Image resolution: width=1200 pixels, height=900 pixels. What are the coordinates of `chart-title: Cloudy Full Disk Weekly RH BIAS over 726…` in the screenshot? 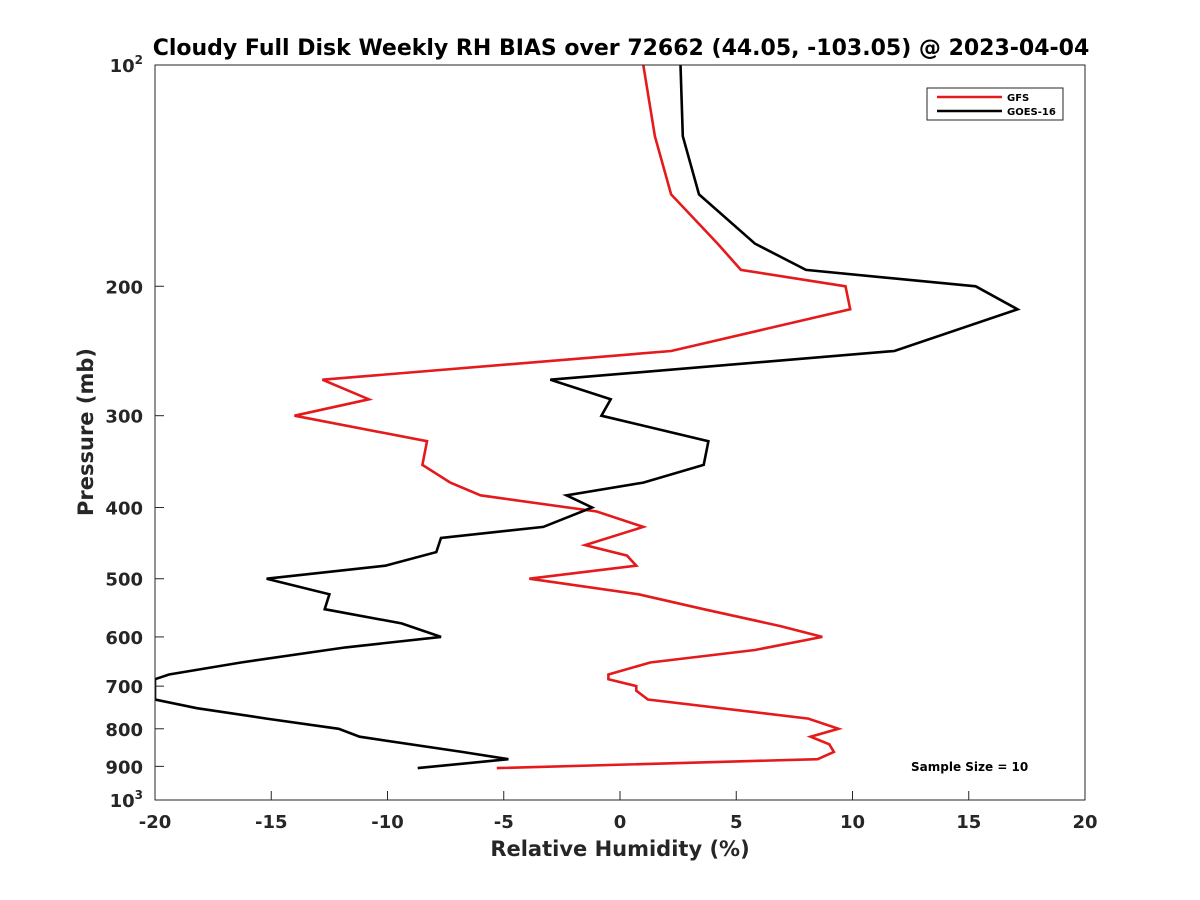 It's located at (621, 48).